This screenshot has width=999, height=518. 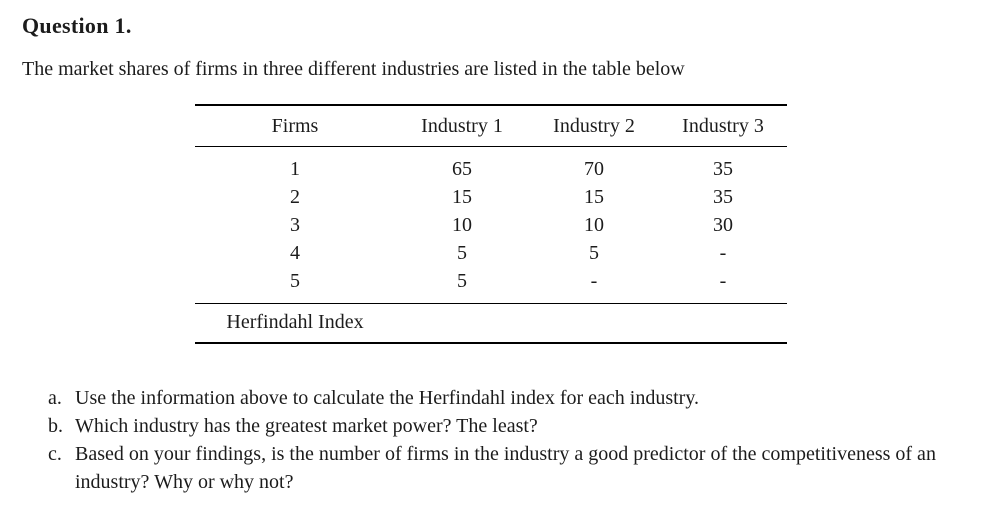 What do you see at coordinates (462, 126) in the screenshot?
I see `column-header-industry-1: Industry 1` at bounding box center [462, 126].